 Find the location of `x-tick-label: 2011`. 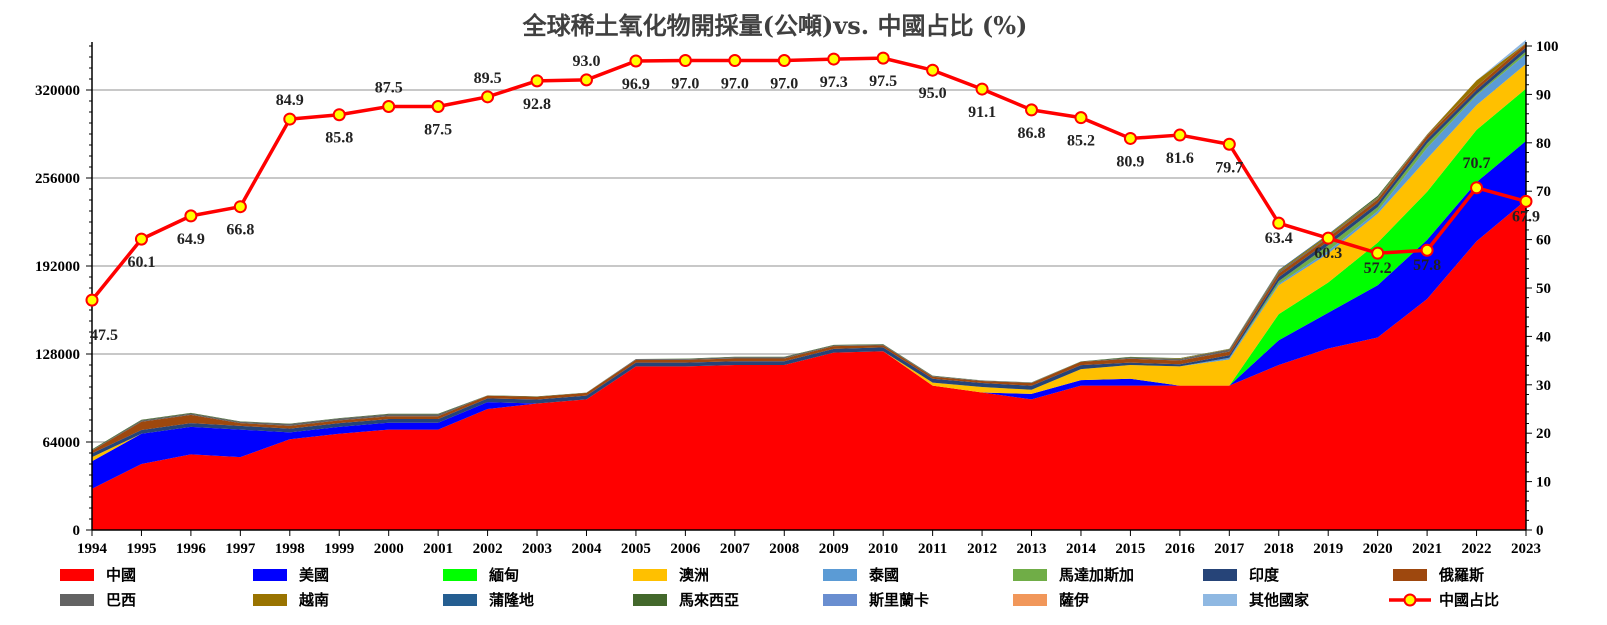

x-tick-label: 2011 is located at coordinates (932, 549).